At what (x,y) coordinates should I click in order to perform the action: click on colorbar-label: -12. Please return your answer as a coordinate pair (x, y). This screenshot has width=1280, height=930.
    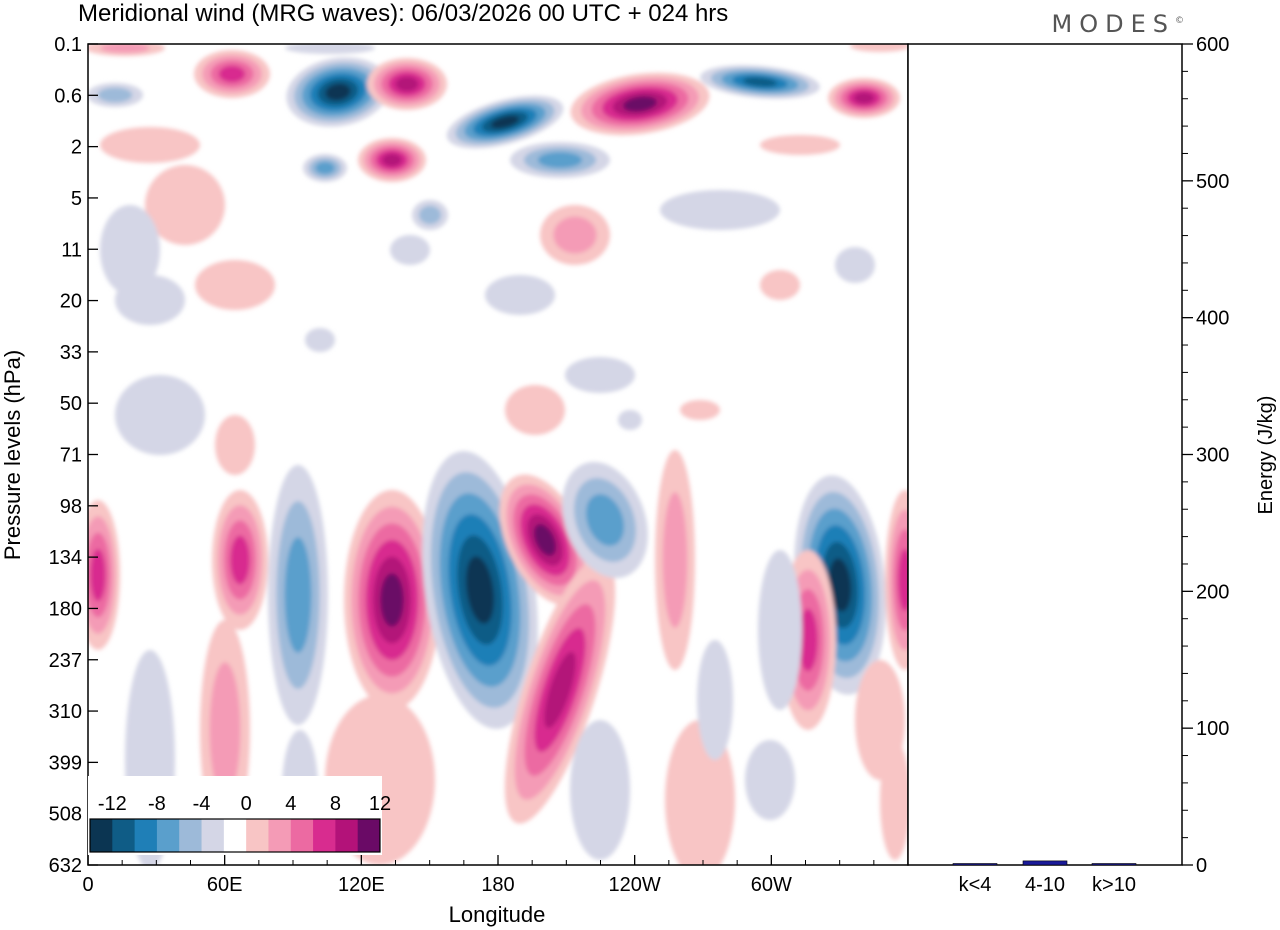
    Looking at the image, I should click on (112, 804).